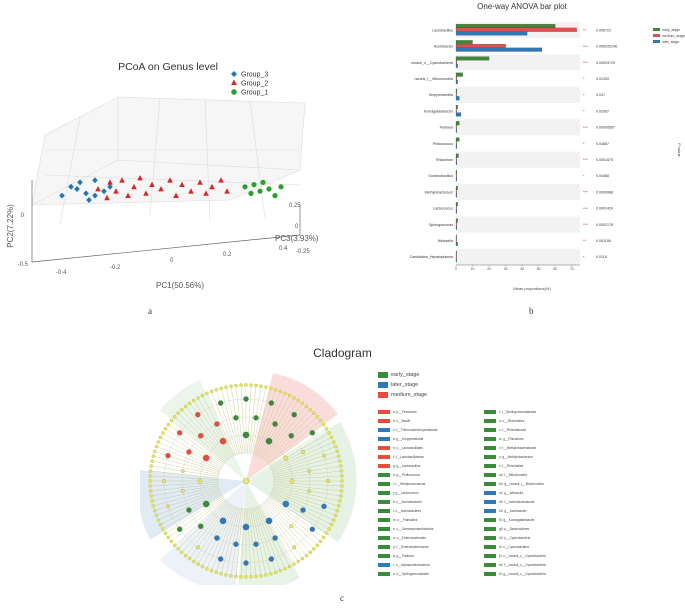 The image size is (685, 614). What do you see at coordinates (23, 265) in the screenshot?
I see `pc2-tick-1: -0.5` at bounding box center [23, 265].